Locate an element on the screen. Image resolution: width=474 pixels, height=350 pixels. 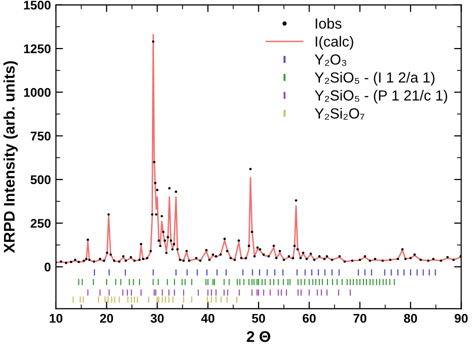
legend-label: Y₂SiO₅ - (P 1 21/c 1) is located at coordinates (381, 97).